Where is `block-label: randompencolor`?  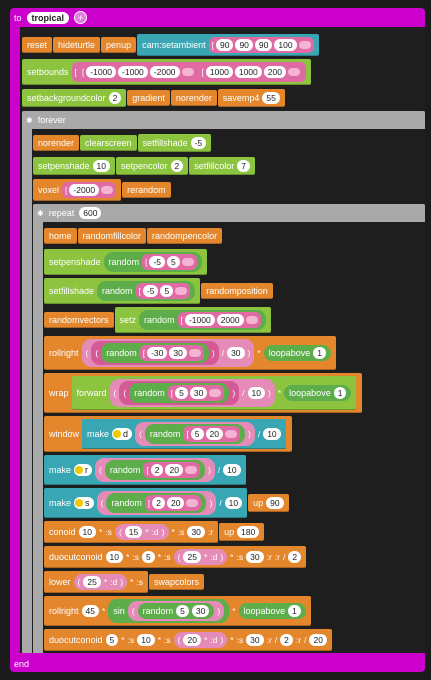
block-label: randompencolor is located at coordinates (185, 236).